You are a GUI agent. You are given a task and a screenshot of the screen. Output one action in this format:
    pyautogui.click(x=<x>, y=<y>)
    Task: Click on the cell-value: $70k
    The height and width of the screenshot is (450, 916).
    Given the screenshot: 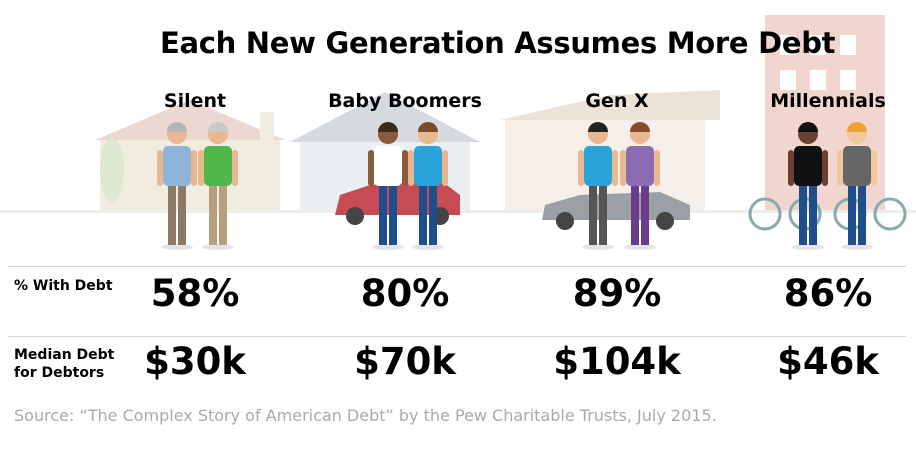 What is the action you would take?
    pyautogui.click(x=405, y=361)
    